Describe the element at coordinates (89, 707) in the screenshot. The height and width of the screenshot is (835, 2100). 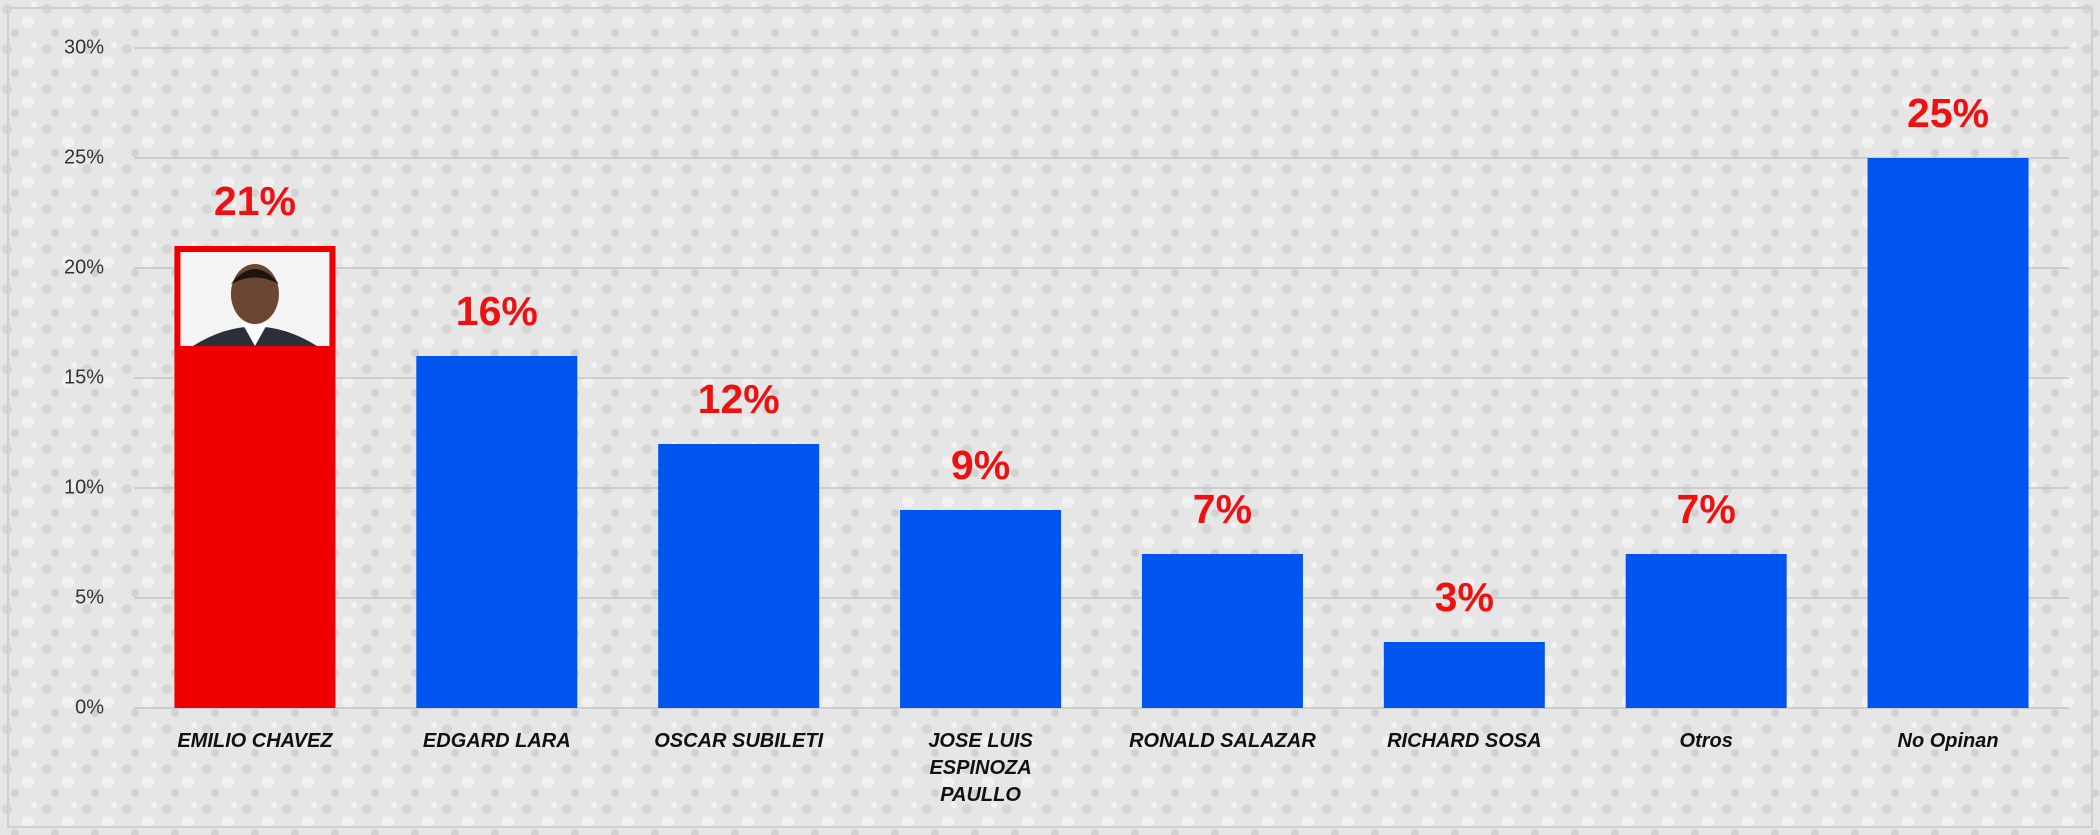
I see `y-tick-label: 0%` at that location.